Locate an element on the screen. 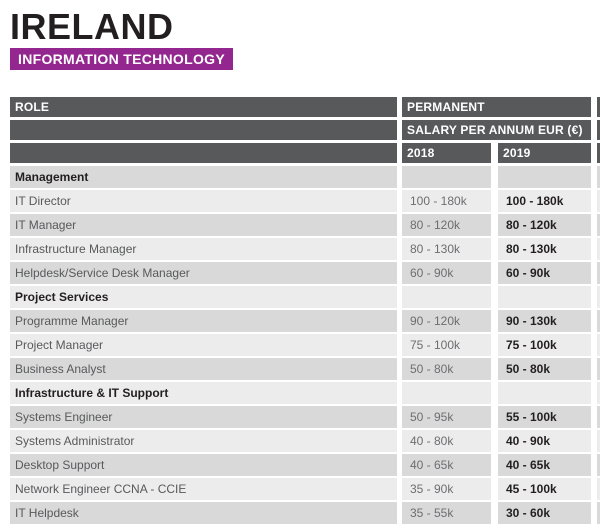 Image resolution: width=600 pixels, height=530 pixels. table-row: Systems Engineer 50 - 95k 55 - 100k is located at coordinates (305, 417).